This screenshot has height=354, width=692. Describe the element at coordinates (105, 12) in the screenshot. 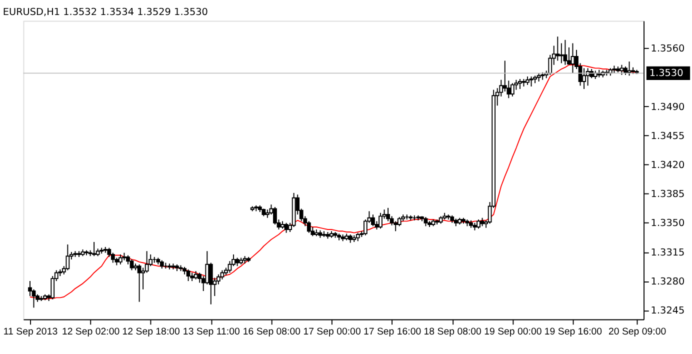

I see `chart-title: EURUSD,H1 1.3532 1.3534 1.3529 1.3530` at that location.